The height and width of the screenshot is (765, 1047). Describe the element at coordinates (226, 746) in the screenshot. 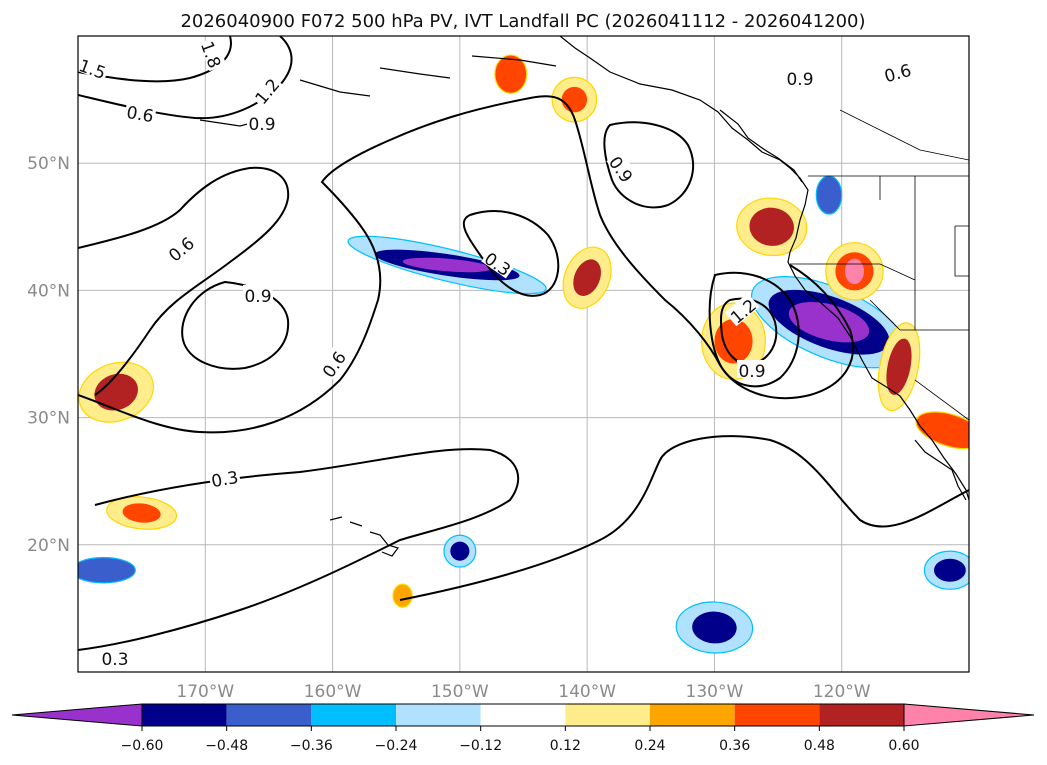

I see `colorbar-tick-label: −0.48` at that location.